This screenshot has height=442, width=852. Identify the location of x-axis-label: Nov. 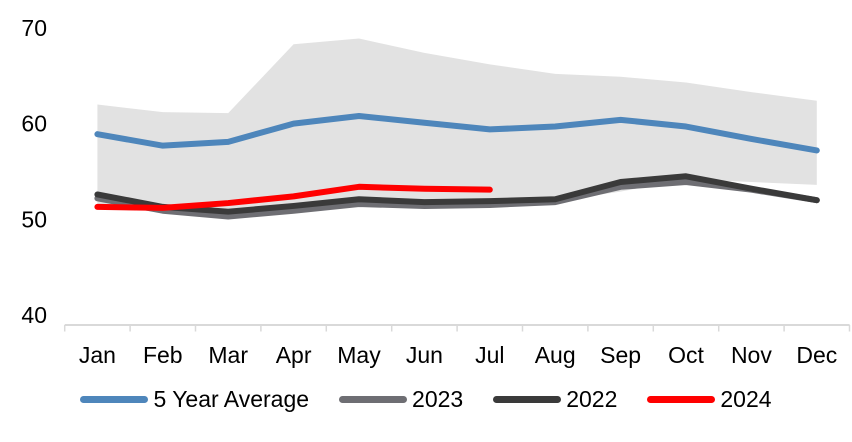
(751, 355).